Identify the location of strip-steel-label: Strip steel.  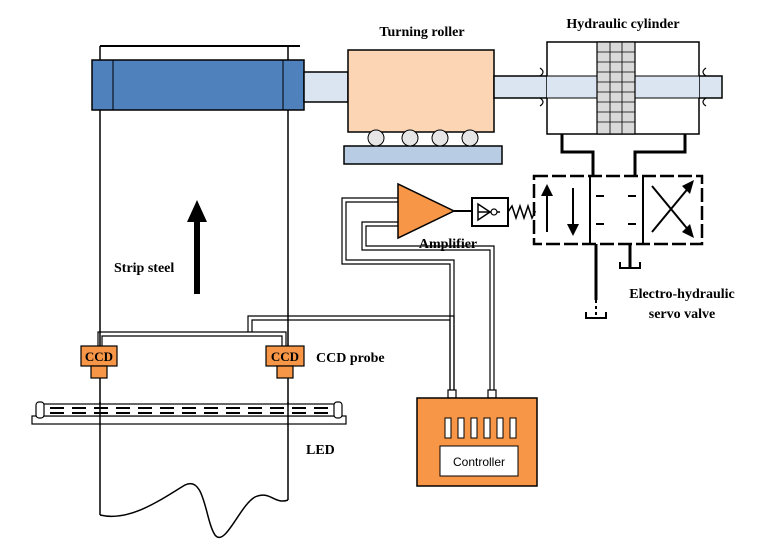
(144, 268).